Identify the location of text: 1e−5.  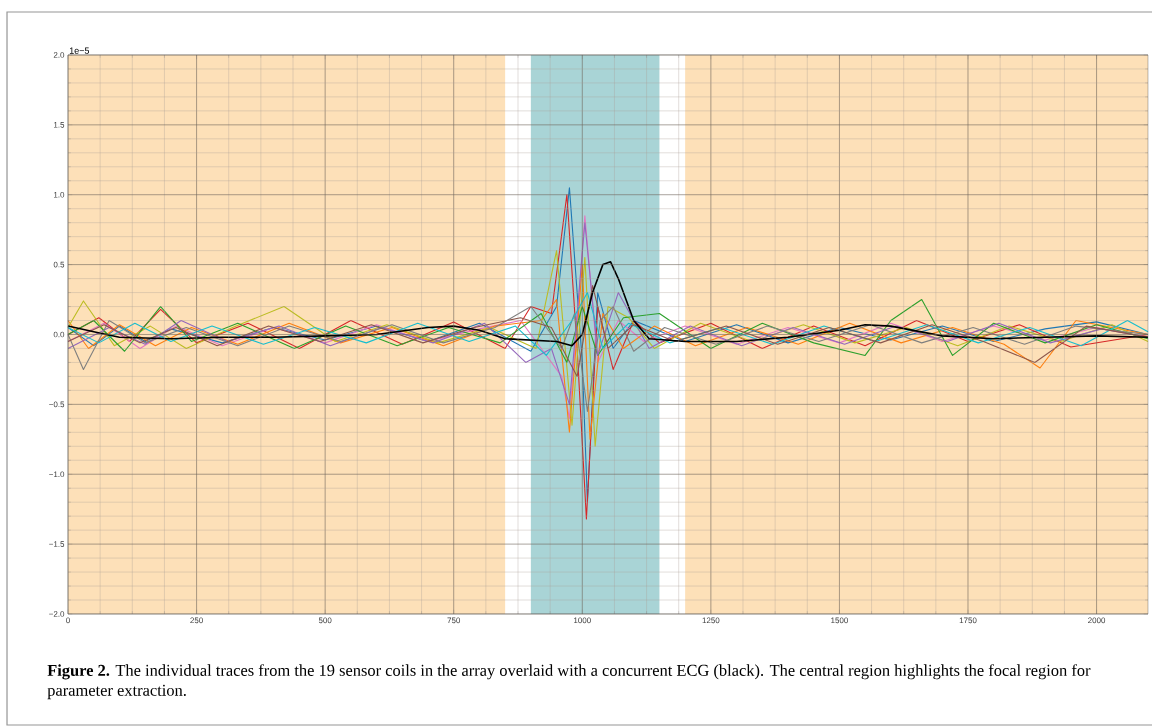
(79, 50).